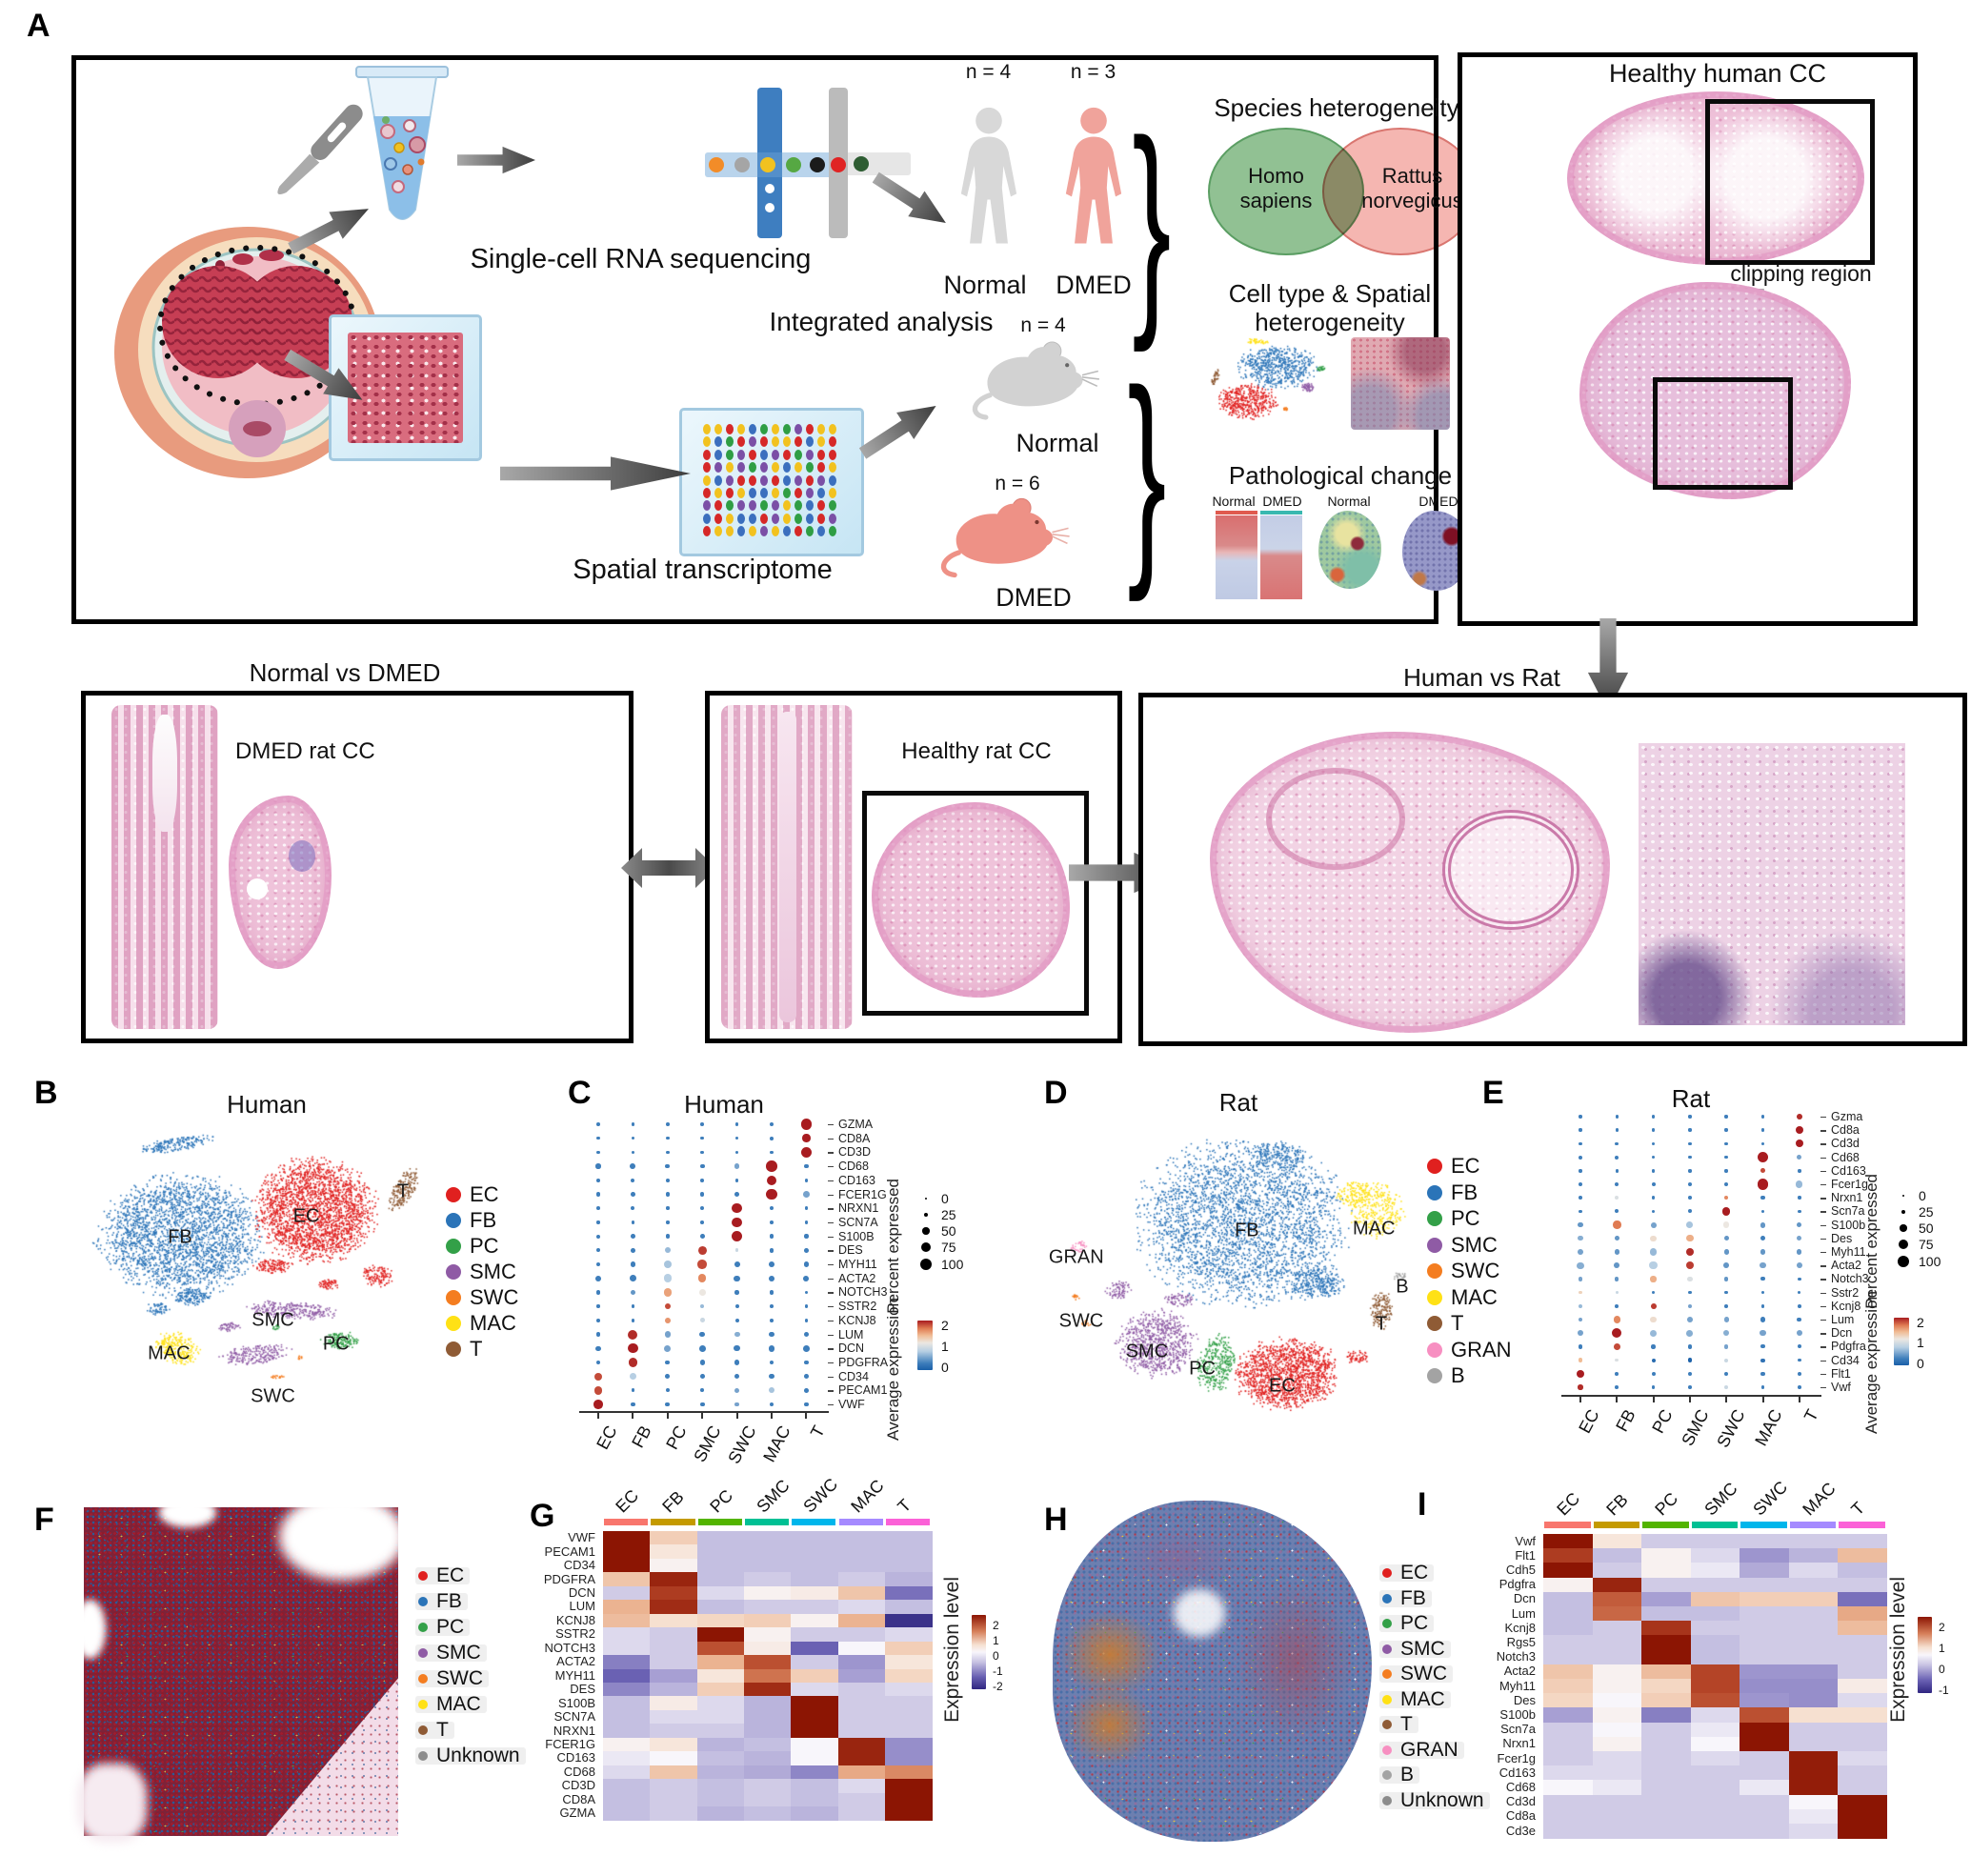 The height and width of the screenshot is (1876, 1971). I want to click on legend-label-ec: EC, so click(485, 1194).